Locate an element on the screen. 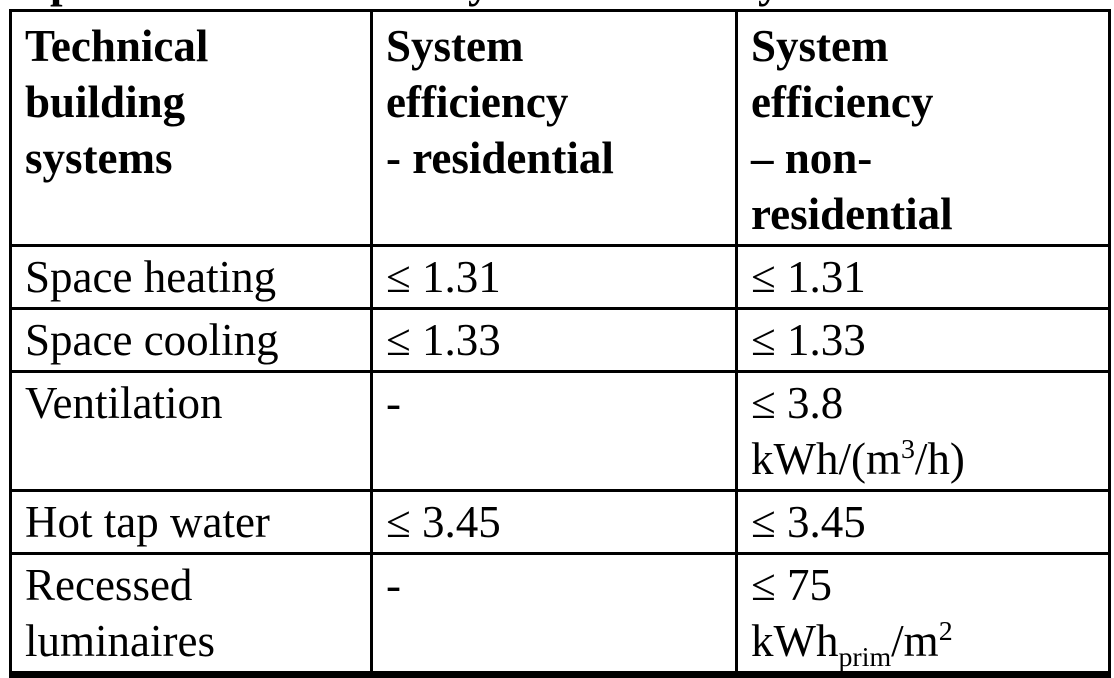  cell-system-name: Recessed luminaires is located at coordinates (191, 614).